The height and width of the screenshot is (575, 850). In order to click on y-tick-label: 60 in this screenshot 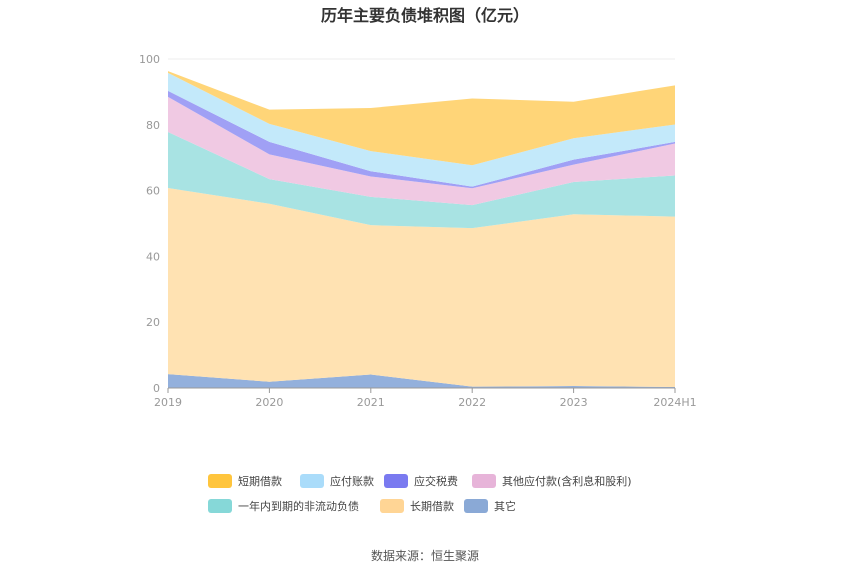, I will do `click(153, 191)`.